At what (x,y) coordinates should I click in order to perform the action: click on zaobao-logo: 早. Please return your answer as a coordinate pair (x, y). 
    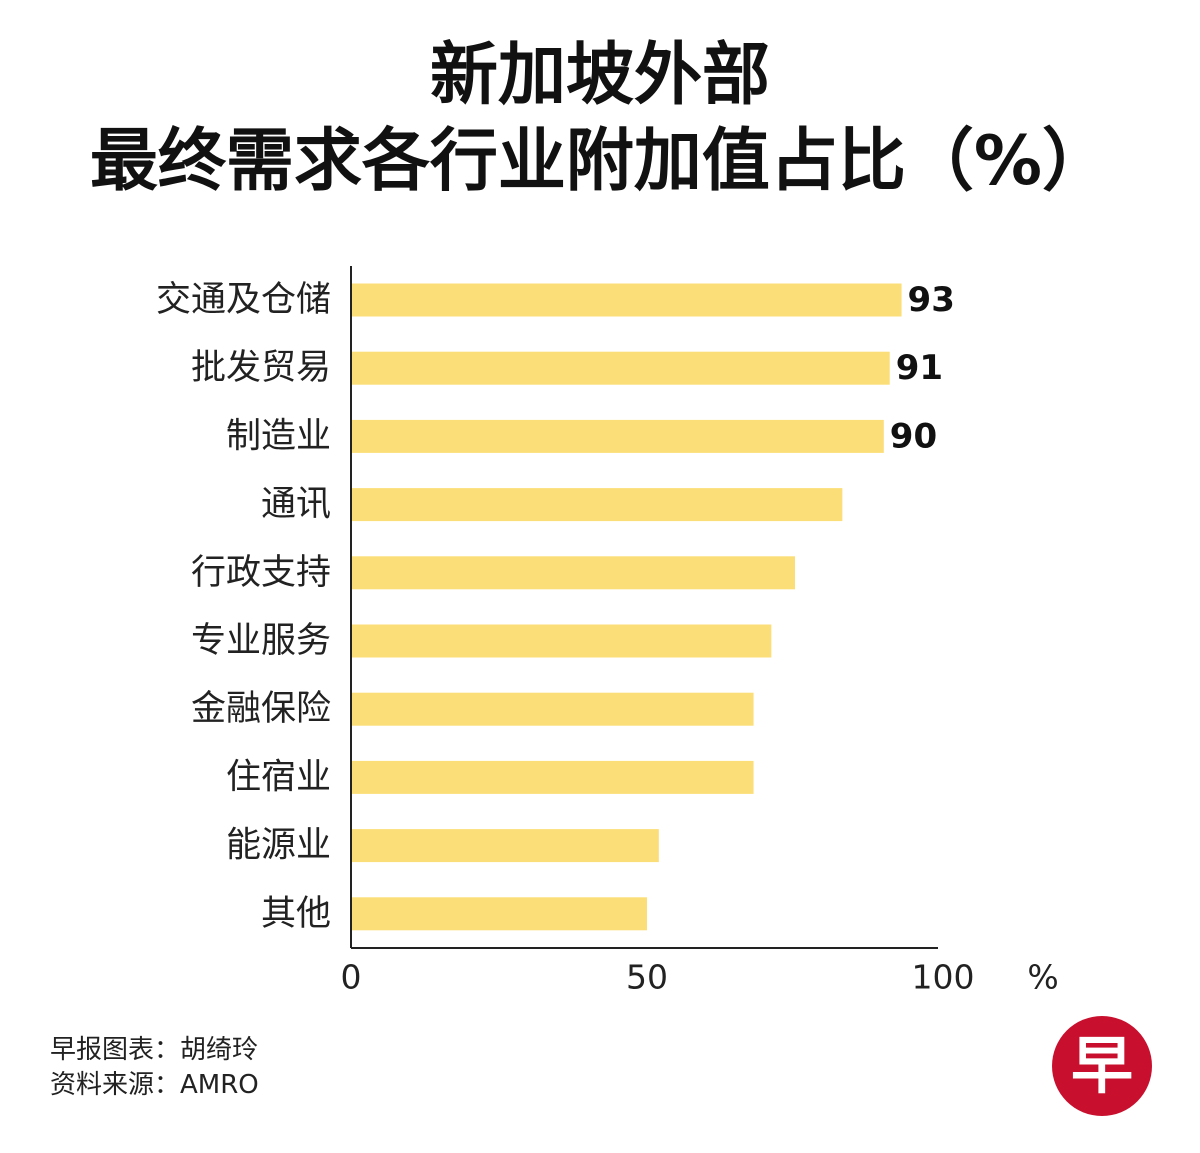
    Looking at the image, I should click on (1102, 1066).